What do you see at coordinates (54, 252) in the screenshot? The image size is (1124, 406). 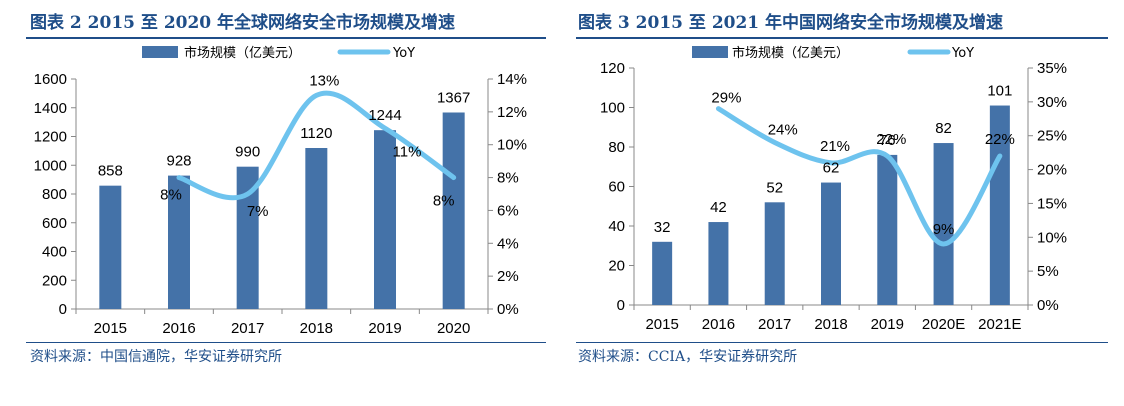 I see `y-tick-label: 400` at bounding box center [54, 252].